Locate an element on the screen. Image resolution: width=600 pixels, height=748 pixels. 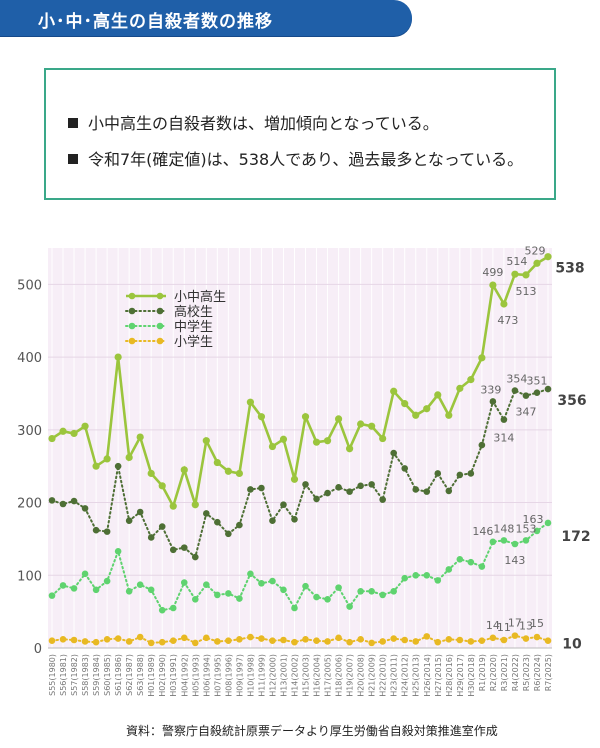
legend-marker is located at coordinates (132, 341).